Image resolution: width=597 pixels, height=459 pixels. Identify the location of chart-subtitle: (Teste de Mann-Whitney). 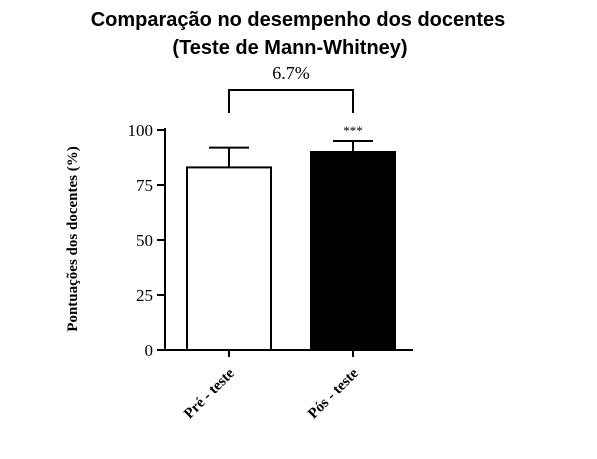
(289, 48).